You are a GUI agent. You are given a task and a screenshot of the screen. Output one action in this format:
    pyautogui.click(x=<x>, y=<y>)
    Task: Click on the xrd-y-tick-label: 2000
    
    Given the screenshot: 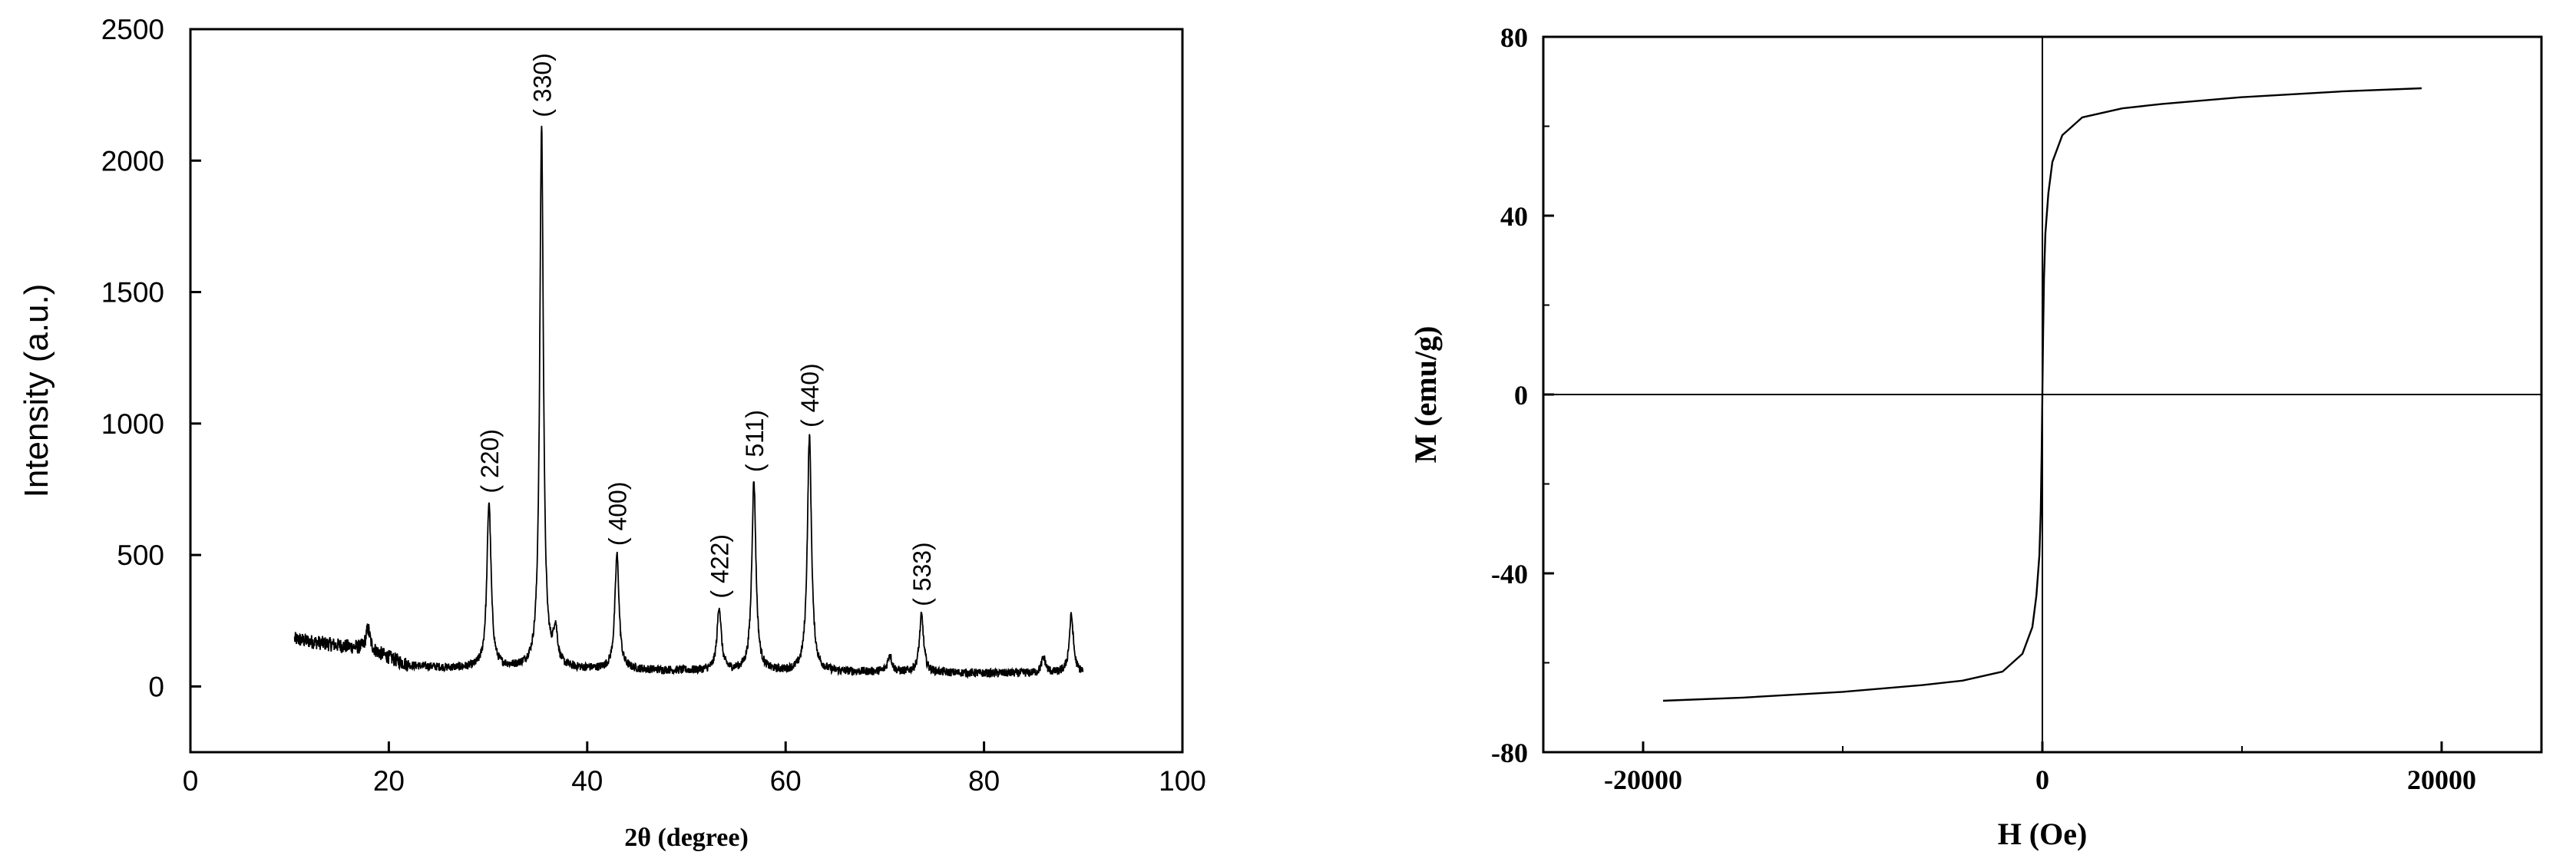 What is the action you would take?
    pyautogui.click(x=132, y=161)
    